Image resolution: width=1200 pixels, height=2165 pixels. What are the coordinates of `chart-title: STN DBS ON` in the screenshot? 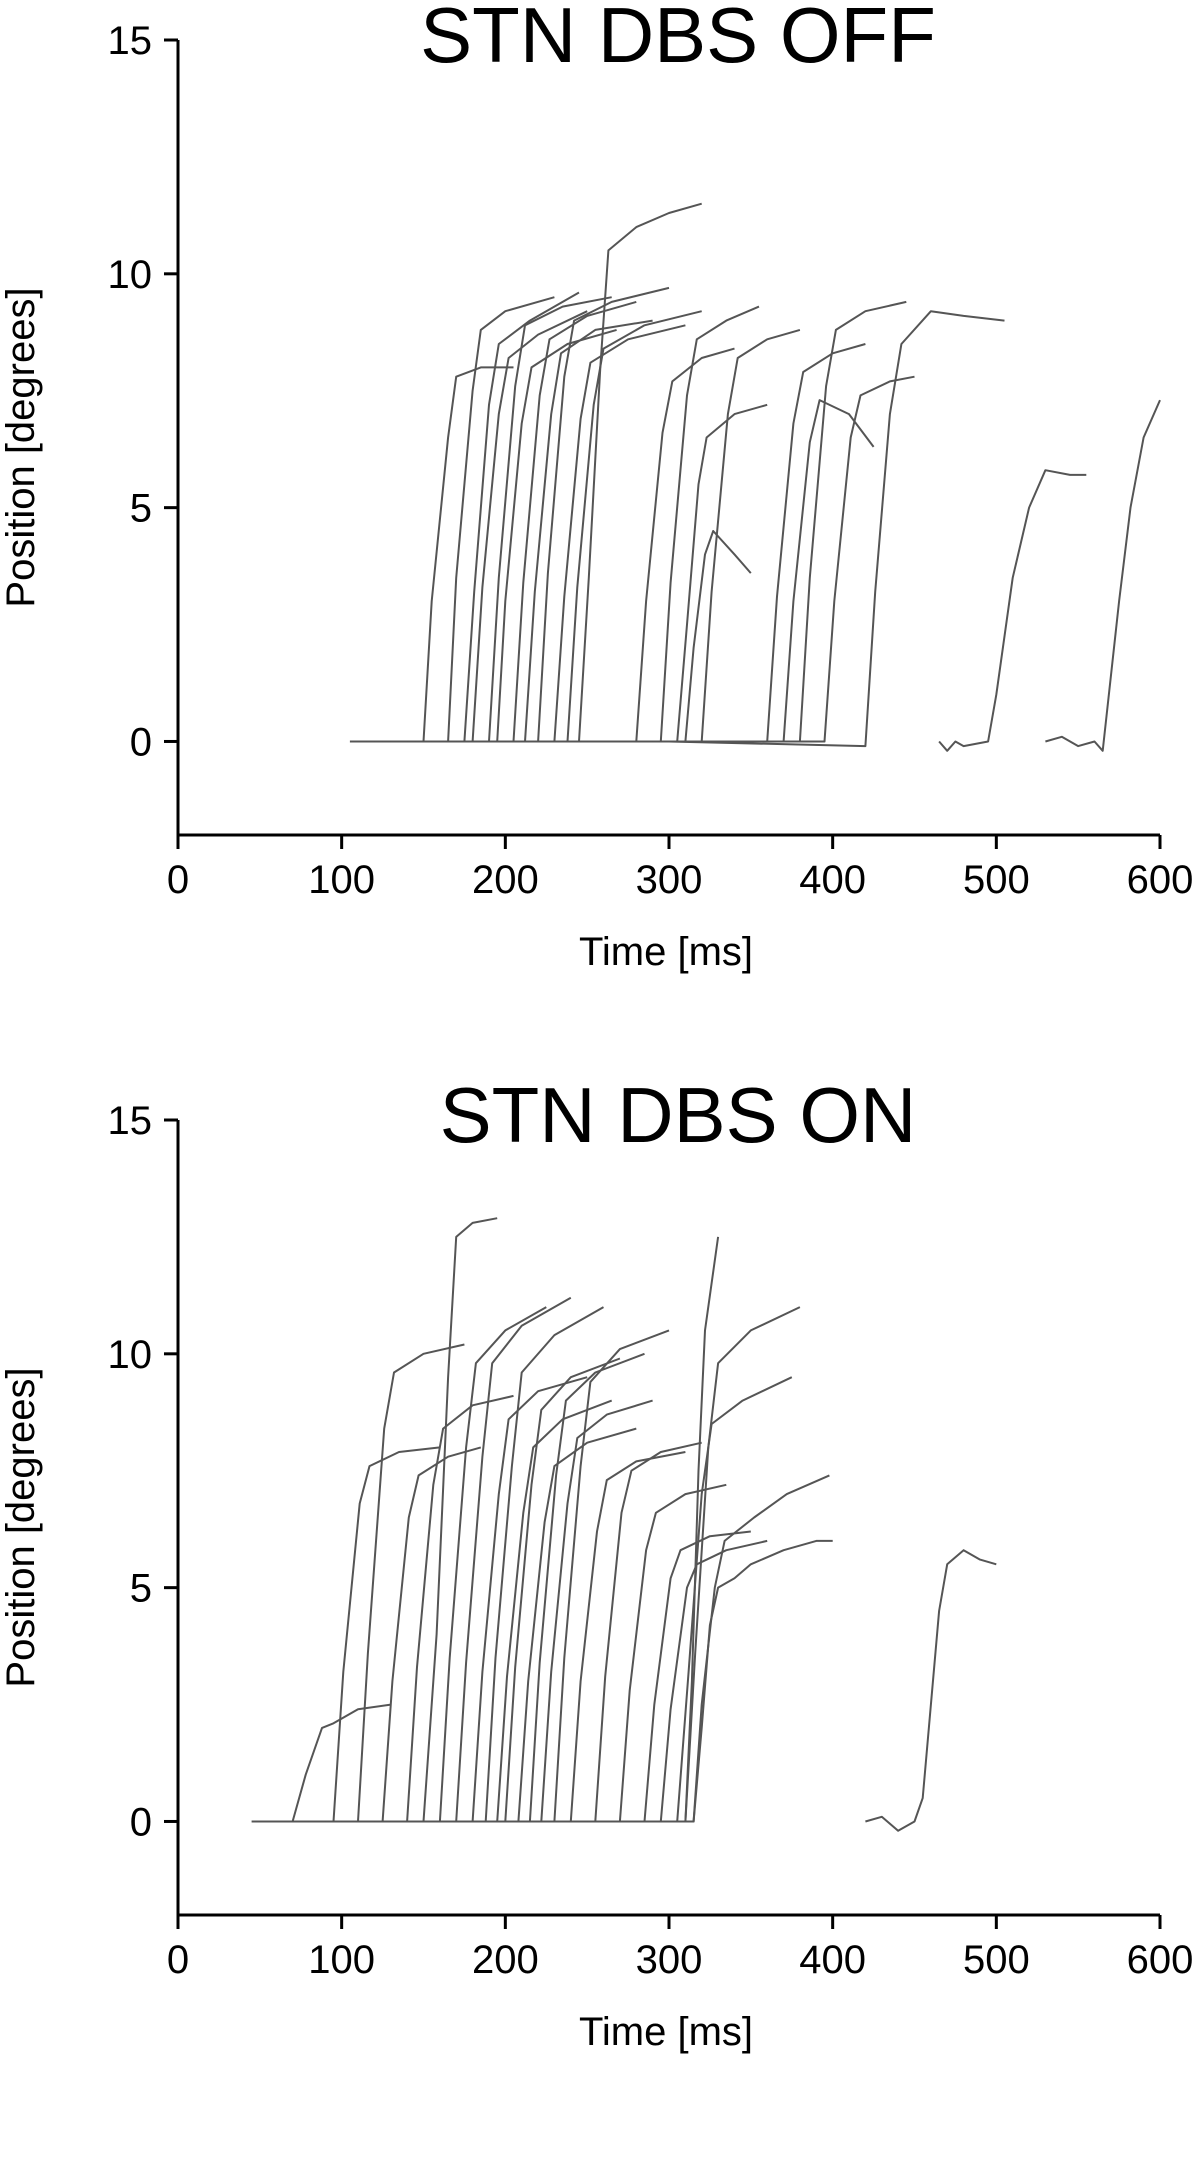 It's located at (678, 1119).